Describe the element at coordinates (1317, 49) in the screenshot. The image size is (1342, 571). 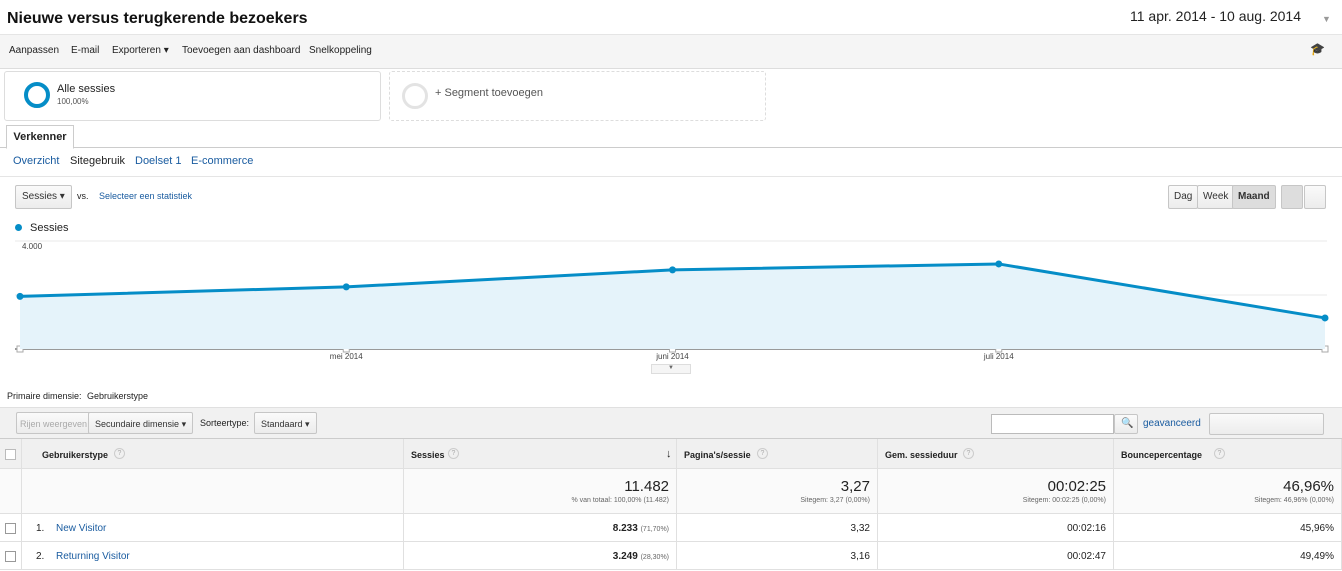
I see `help-icon: 🎓` at that location.